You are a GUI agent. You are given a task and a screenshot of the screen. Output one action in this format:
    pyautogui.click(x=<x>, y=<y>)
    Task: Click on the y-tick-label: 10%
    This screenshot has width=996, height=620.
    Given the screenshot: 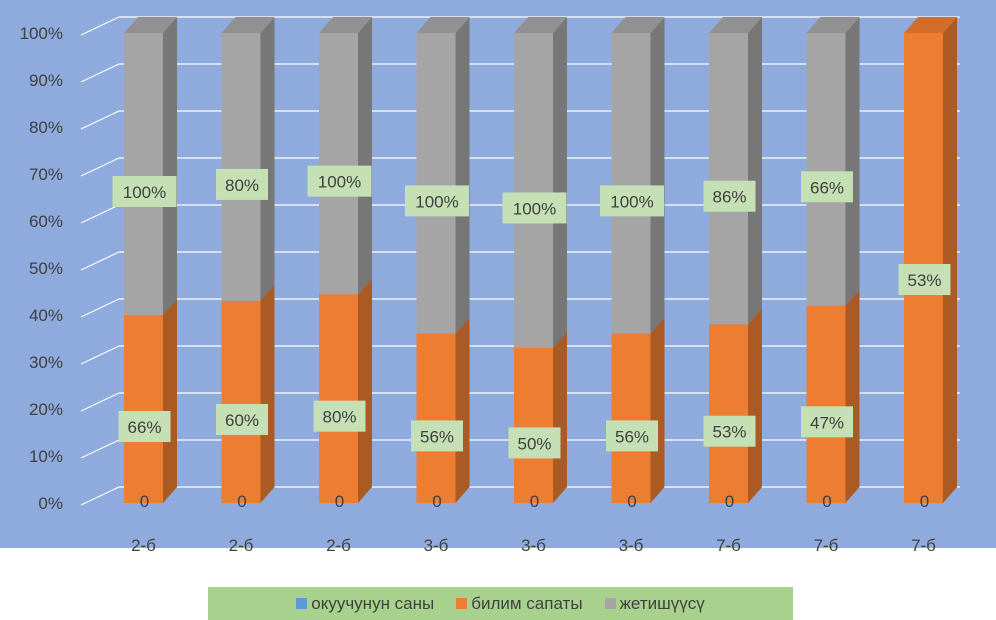 What is the action you would take?
    pyautogui.click(x=46, y=456)
    